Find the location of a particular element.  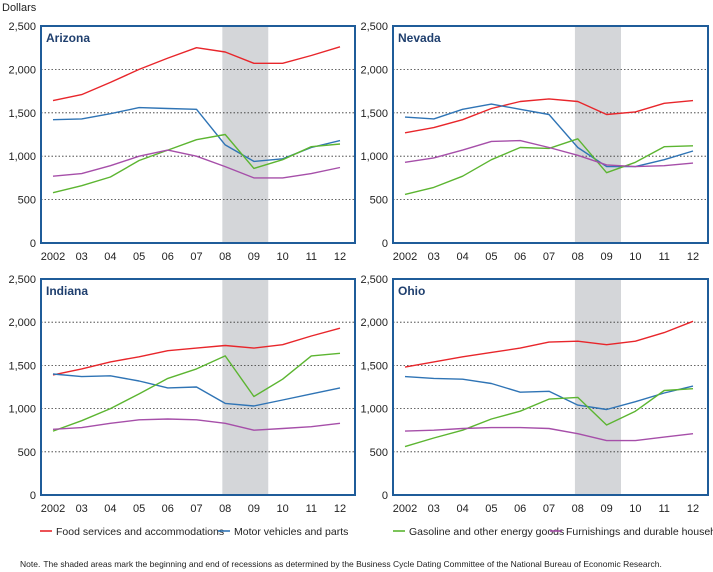

legend-item-motor-vehicles-and-parts: Motor vehicles and parts is located at coordinates (283, 532).